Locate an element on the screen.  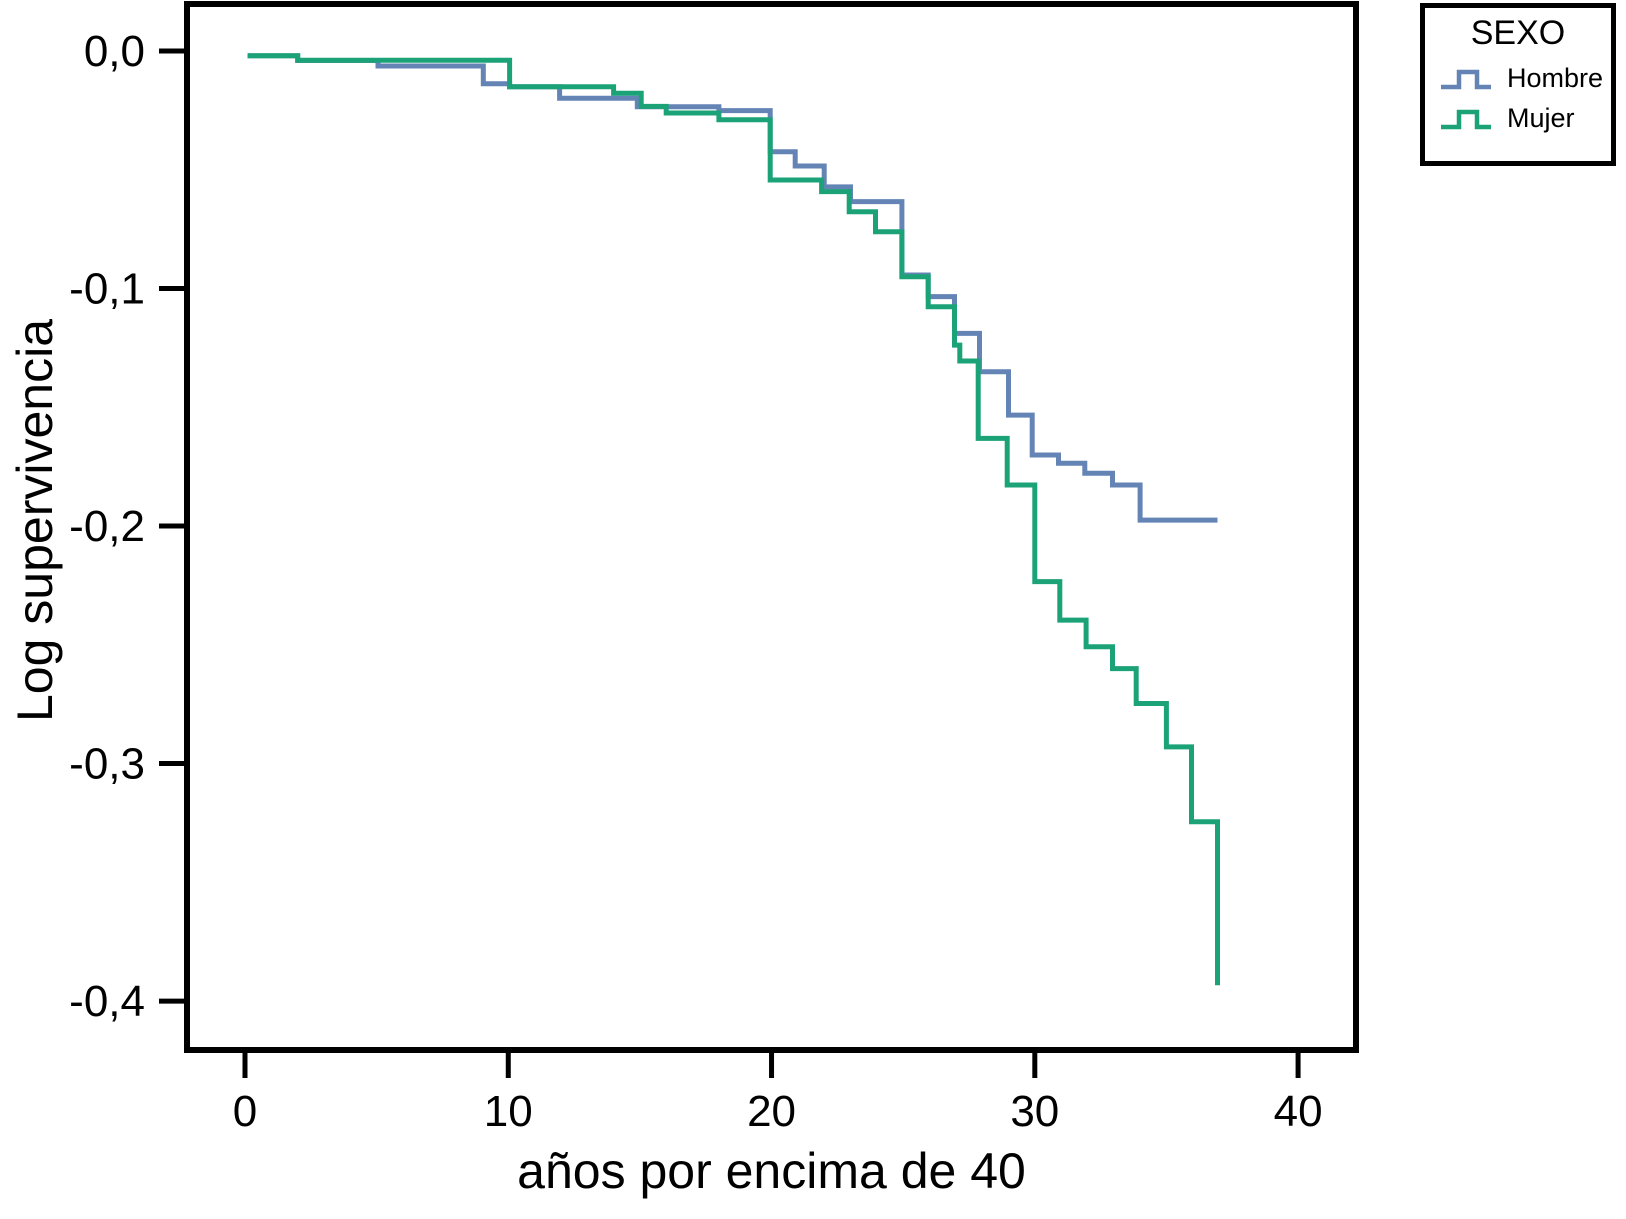
legend-item-mujer: Mujer is located at coordinates (1518, 118).